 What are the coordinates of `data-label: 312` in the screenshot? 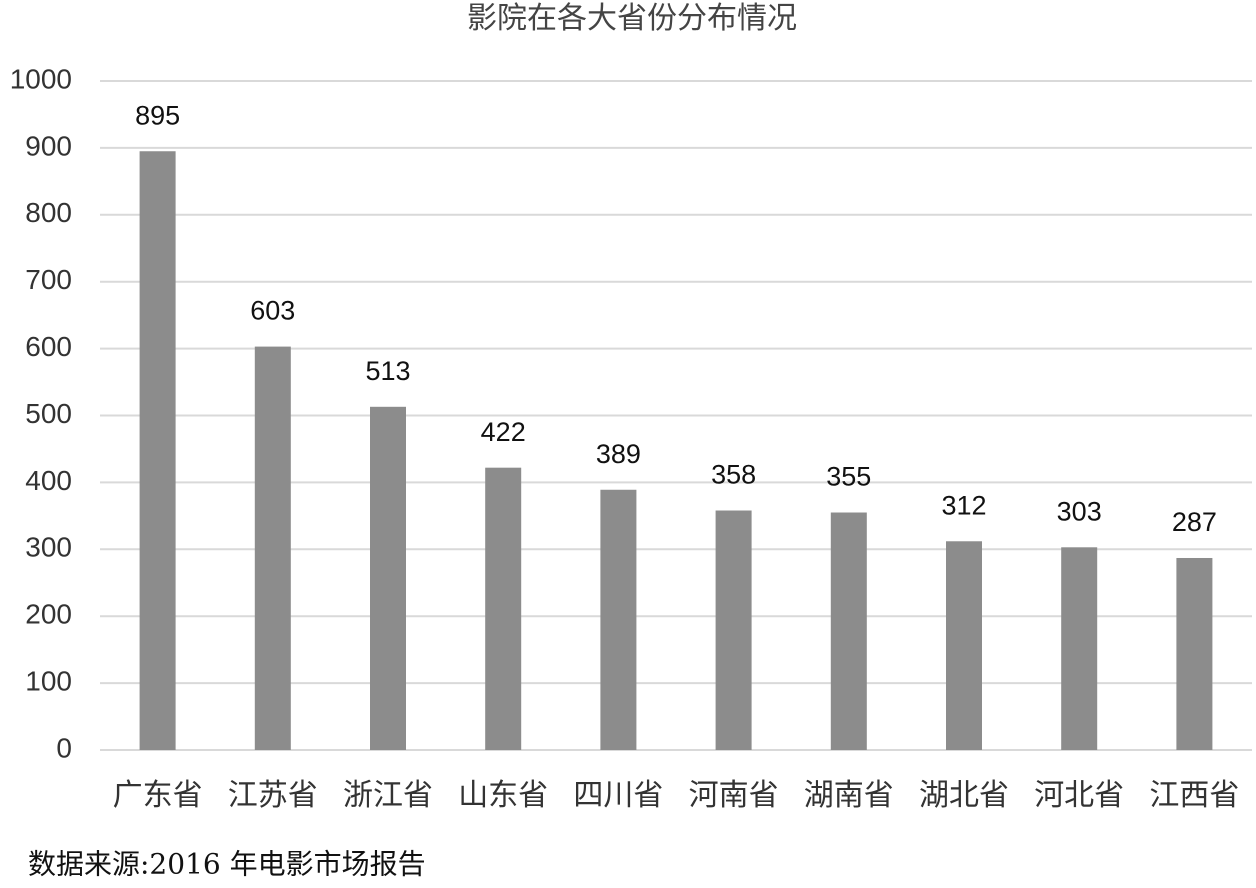 It's located at (963, 505).